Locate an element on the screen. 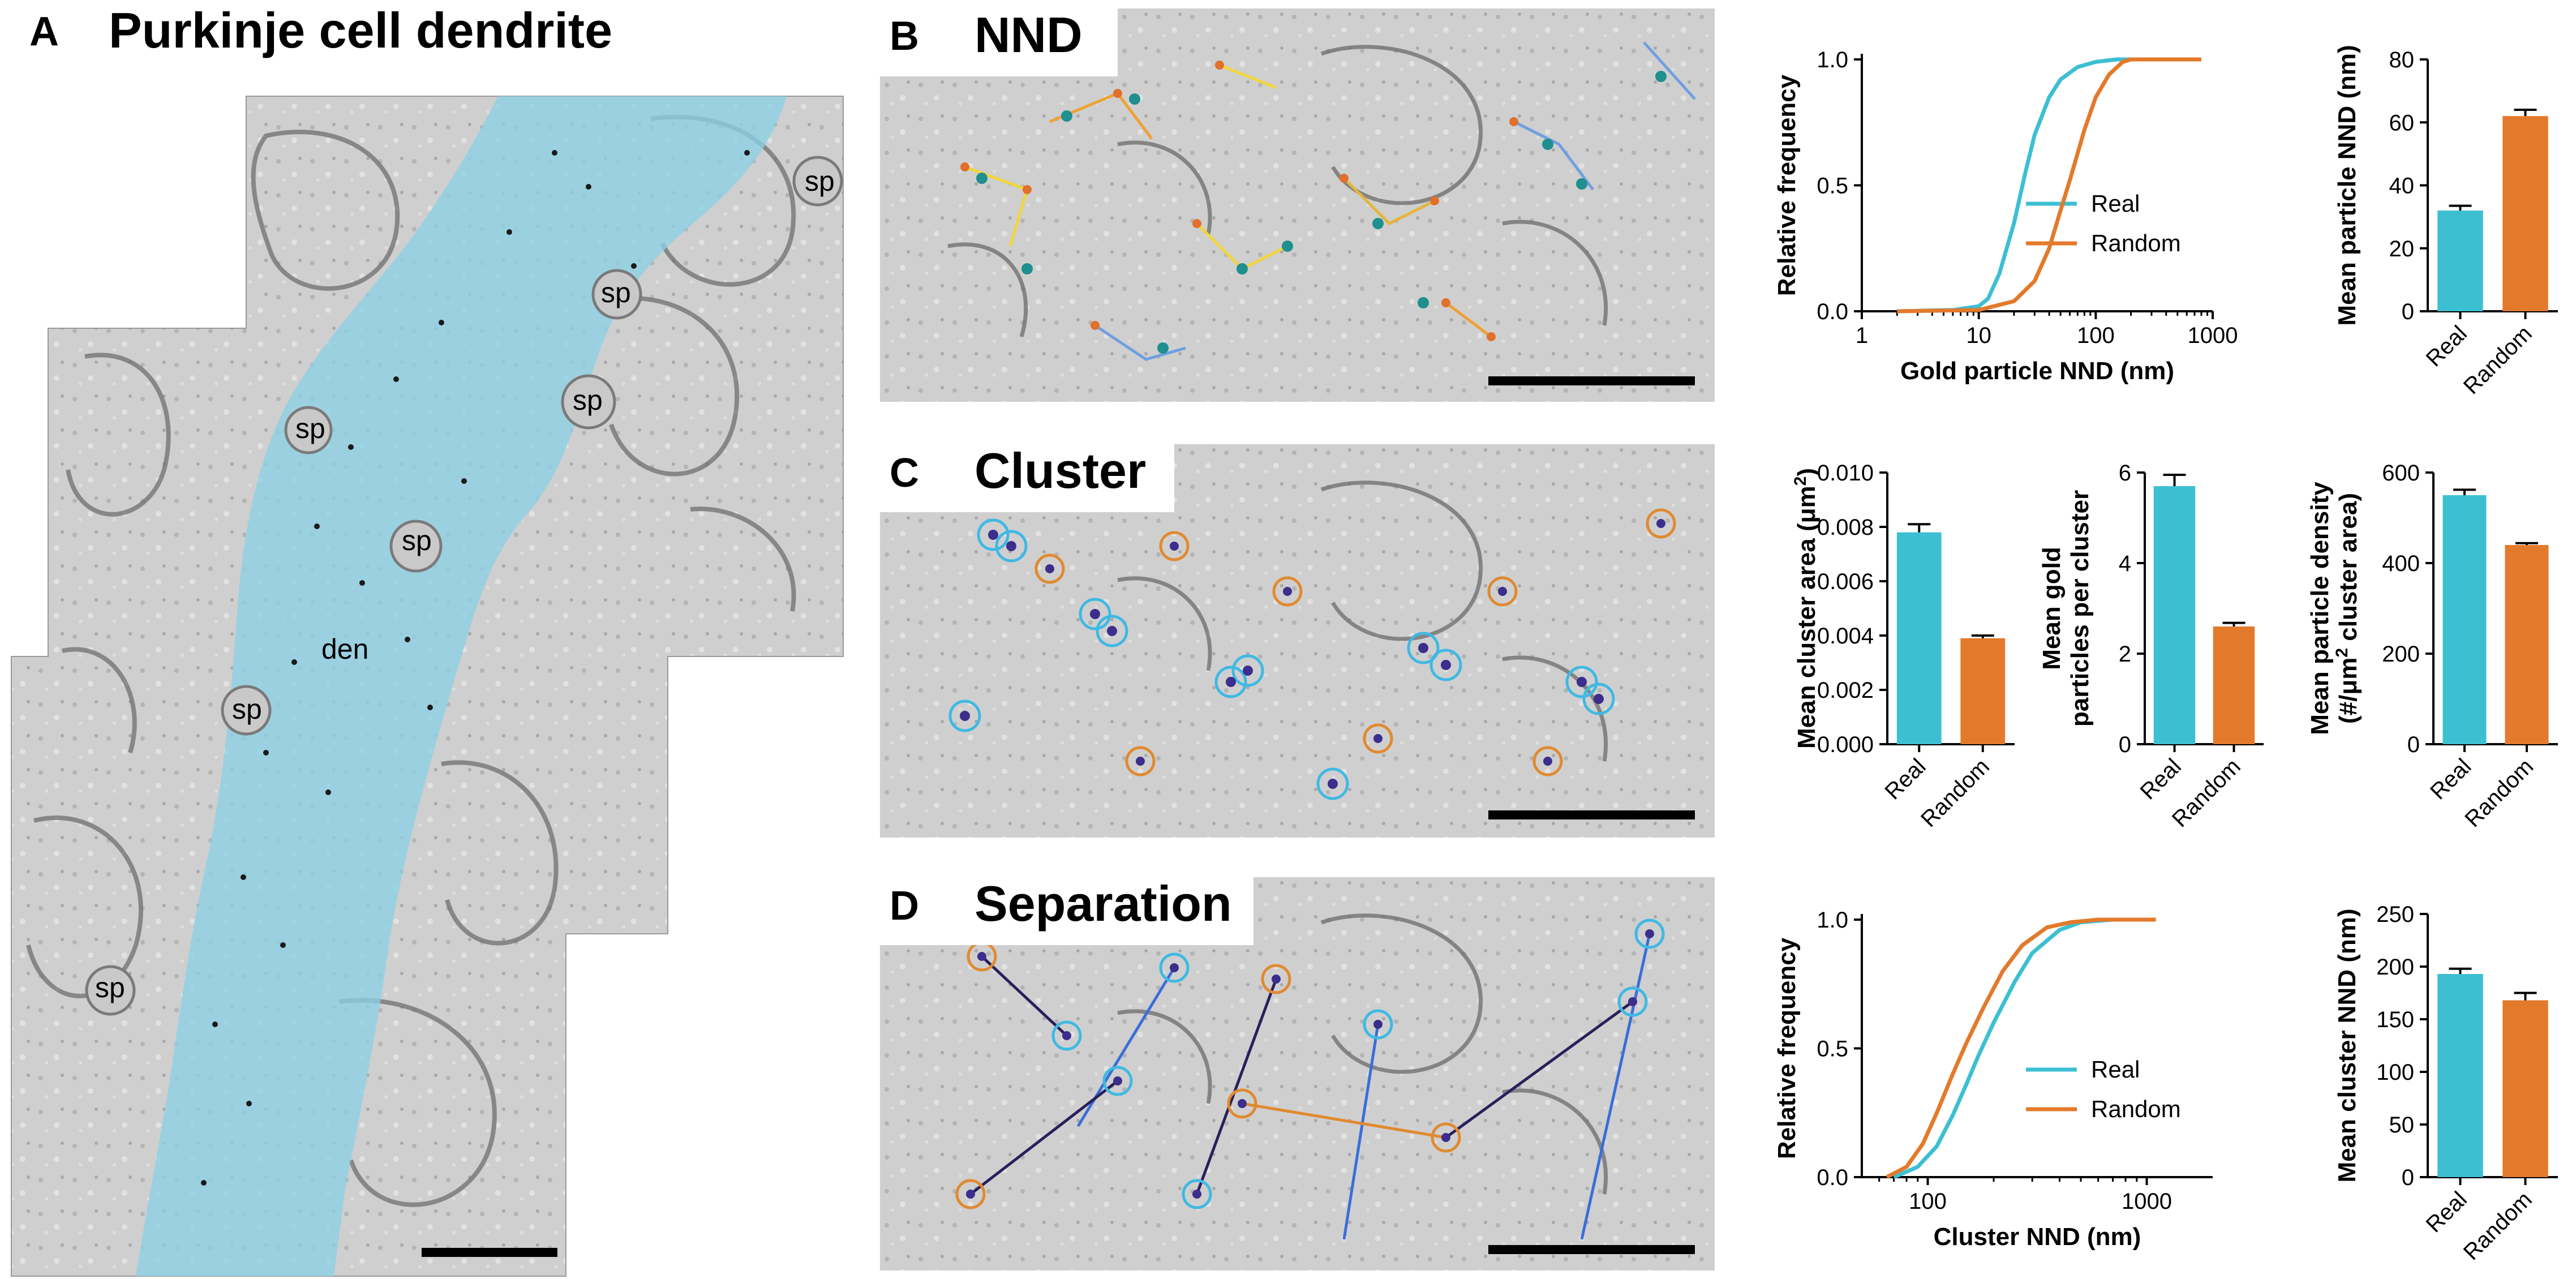 Image resolution: width=2576 pixels, height=1279 pixels. panel-c-label-box is located at coordinates (1027, 478).